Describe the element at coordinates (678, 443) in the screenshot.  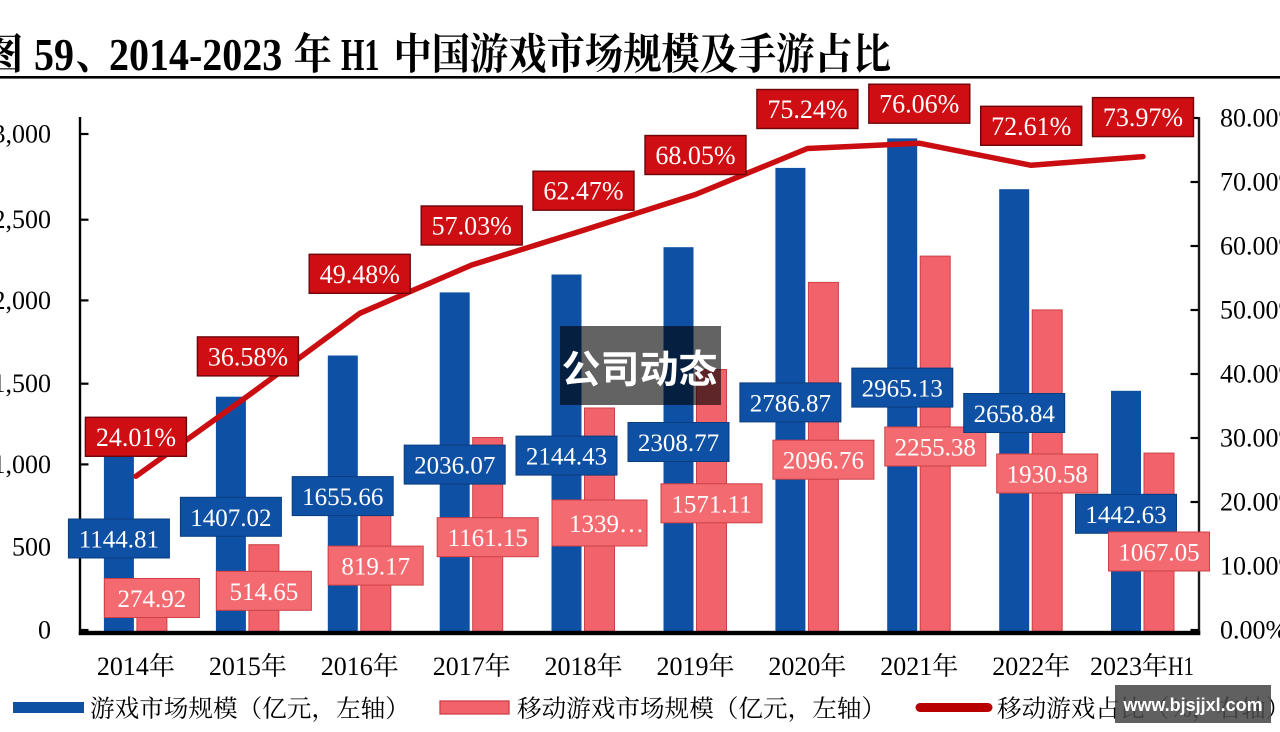
I see `svg-text: 2308.77` at that location.